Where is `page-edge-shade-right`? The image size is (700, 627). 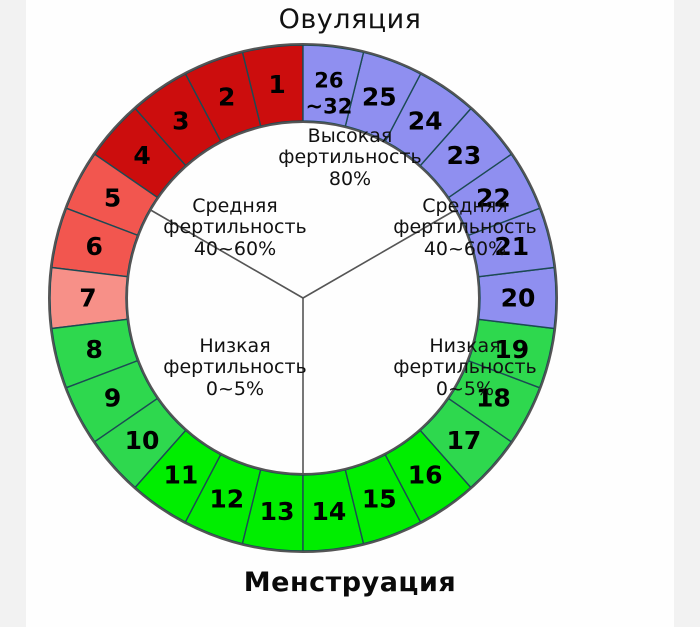 page-edge-shade-right is located at coordinates (687, 313).